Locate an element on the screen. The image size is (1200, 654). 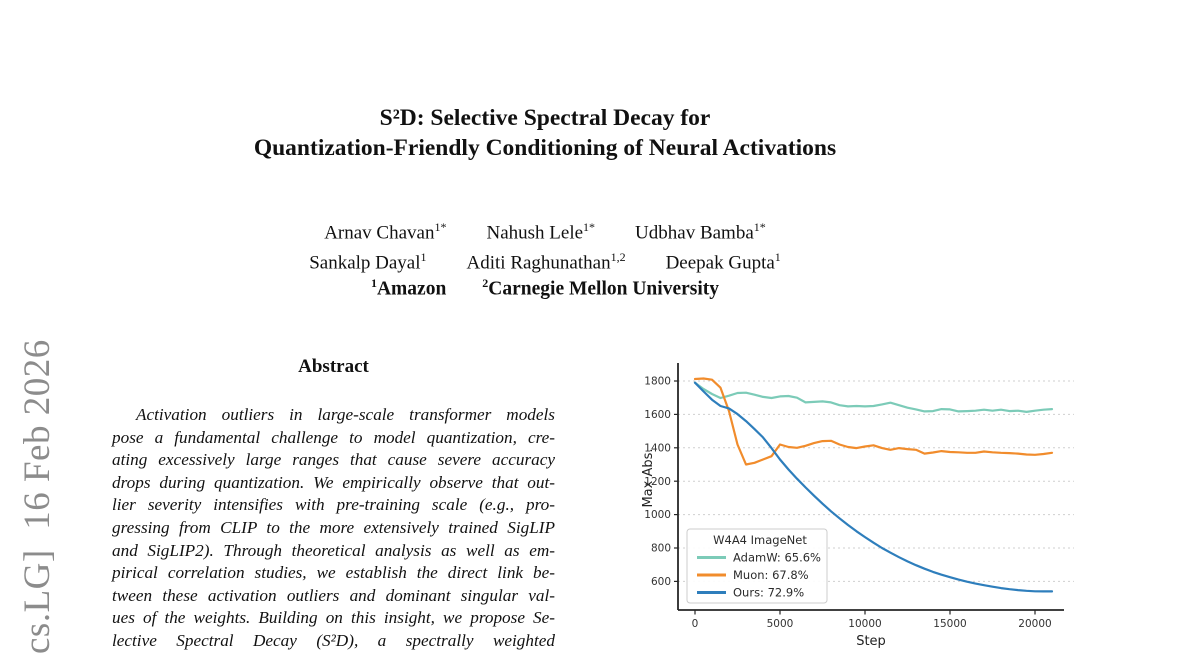
affiliation: 1Amazon is located at coordinates (408, 288).